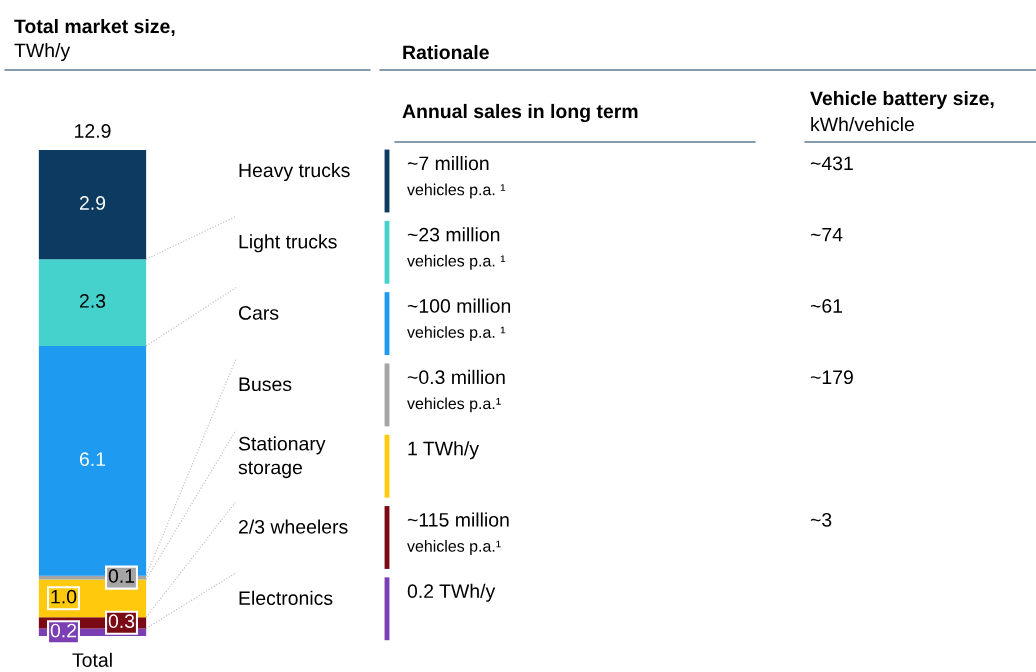 The image size is (1036, 672). What do you see at coordinates (826, 306) in the screenshot?
I see `text: ~61` at bounding box center [826, 306].